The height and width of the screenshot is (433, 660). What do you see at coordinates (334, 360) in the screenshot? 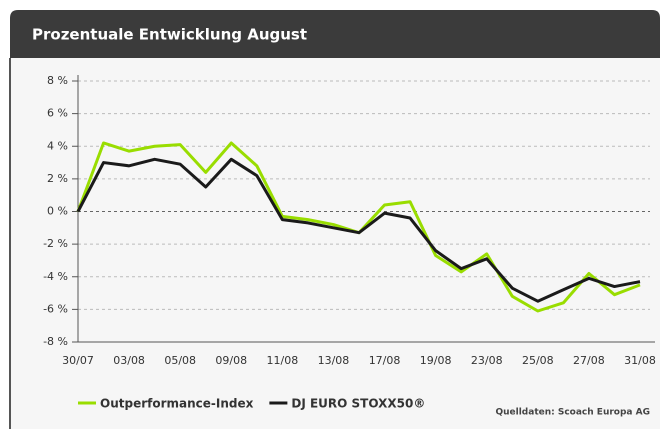
I see `x-tick-label: 13/08` at bounding box center [334, 360].